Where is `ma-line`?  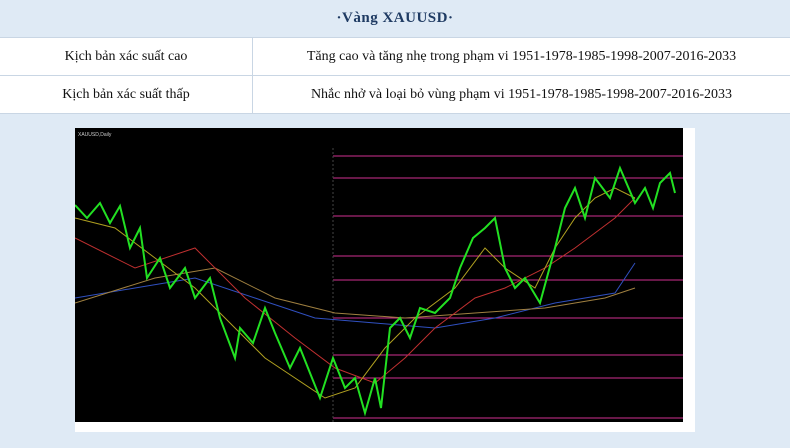
ma-line is located at coordinates (355, 293).